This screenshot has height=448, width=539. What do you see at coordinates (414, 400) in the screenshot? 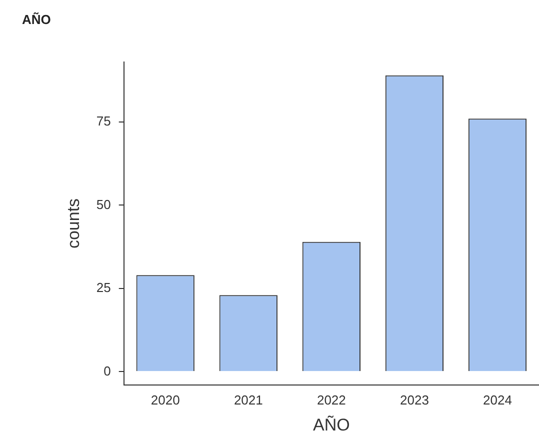
I see `x-tick-label: 2023` at bounding box center [414, 400].